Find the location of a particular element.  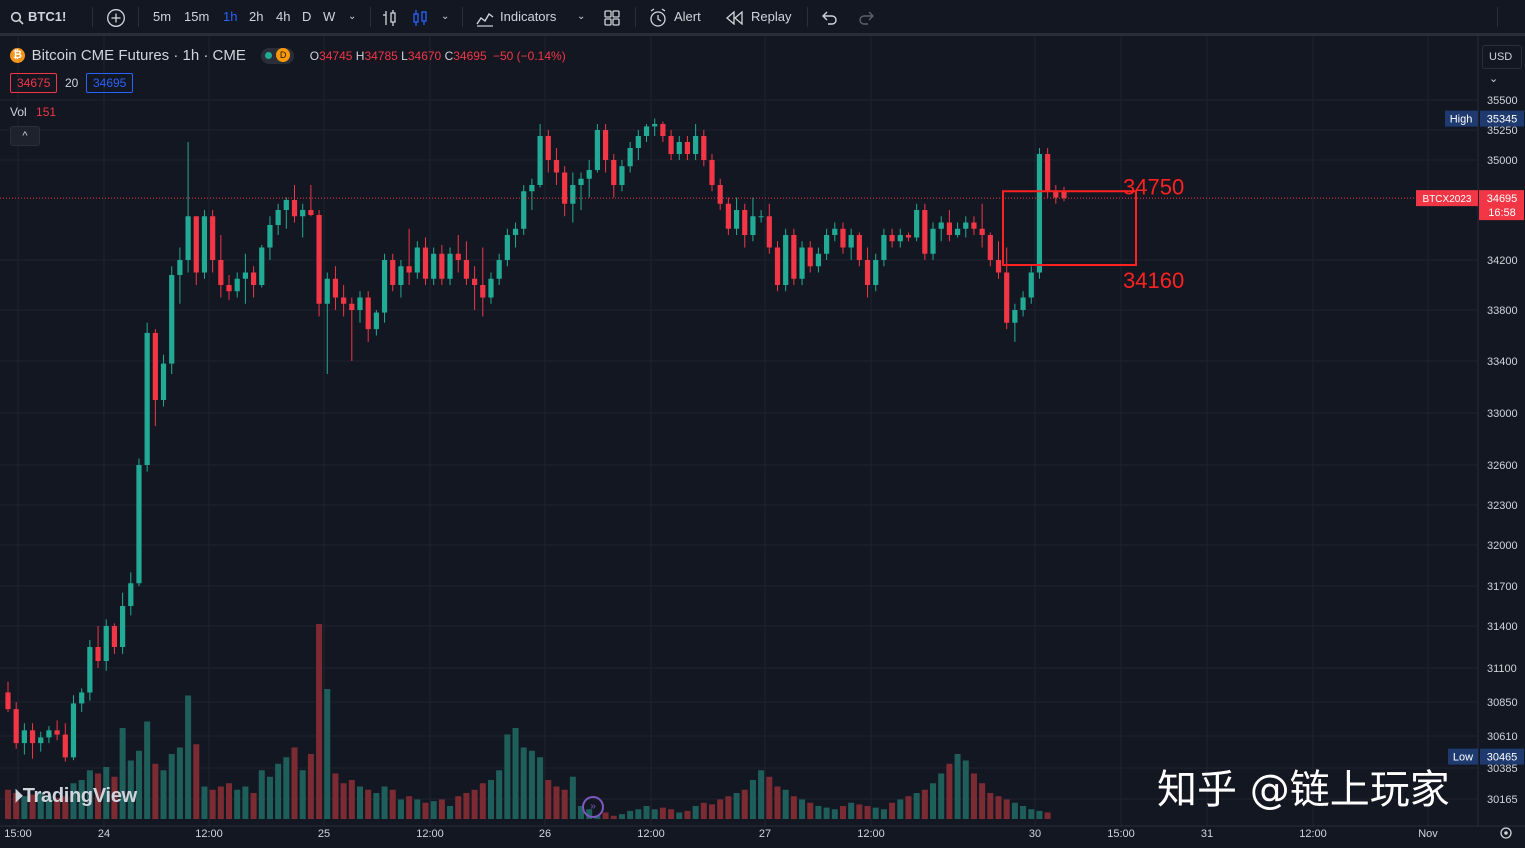

toolbar-divider is located at coordinates (370, 17).